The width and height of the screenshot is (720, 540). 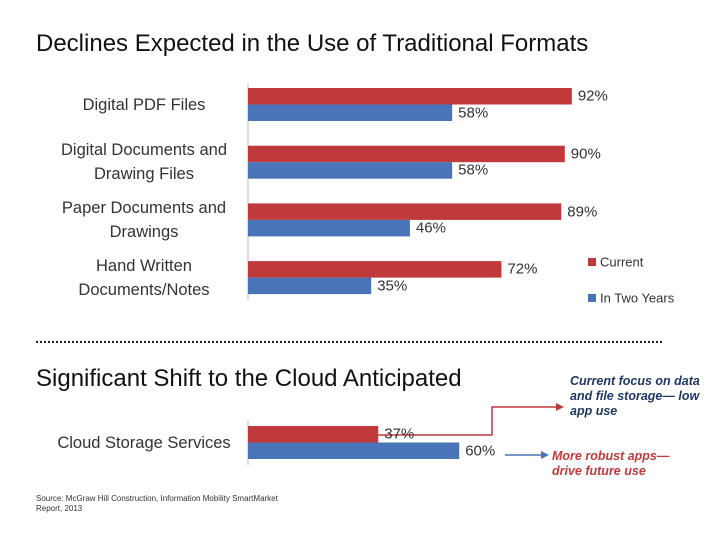 I want to click on value-label: 90%, so click(x=585, y=154).